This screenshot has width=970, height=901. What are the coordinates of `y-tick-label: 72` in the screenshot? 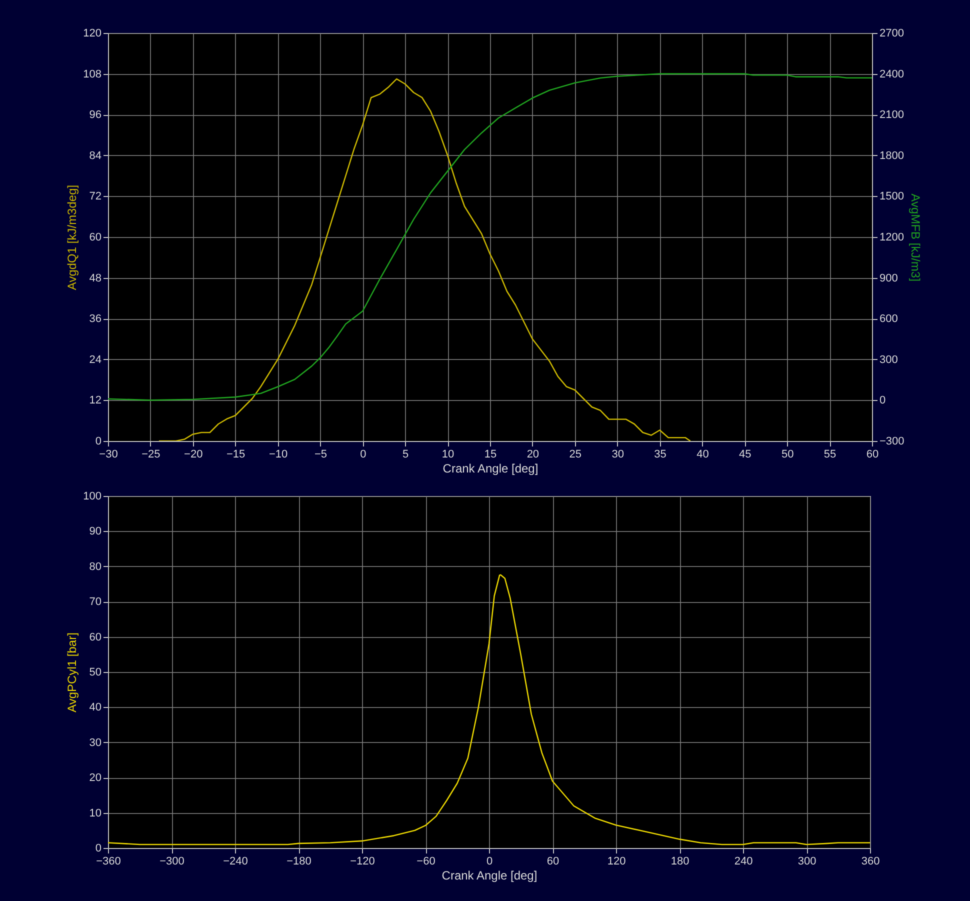 It's located at (95, 196).